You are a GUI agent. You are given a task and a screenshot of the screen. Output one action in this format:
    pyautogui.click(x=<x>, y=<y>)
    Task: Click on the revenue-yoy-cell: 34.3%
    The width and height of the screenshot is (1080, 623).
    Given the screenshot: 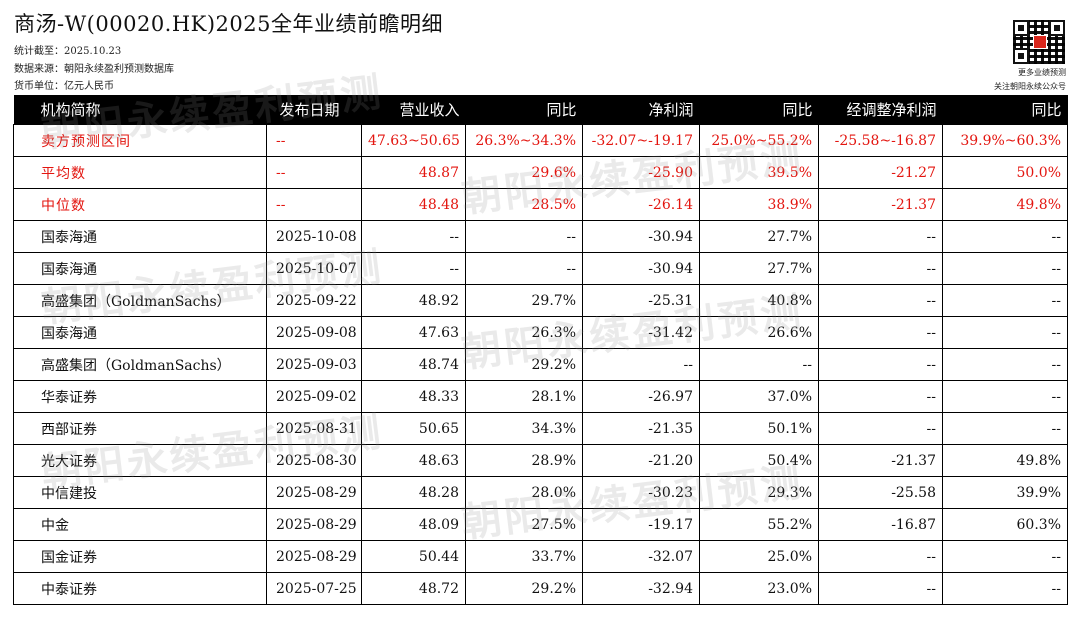 What is the action you would take?
    pyautogui.click(x=524, y=428)
    